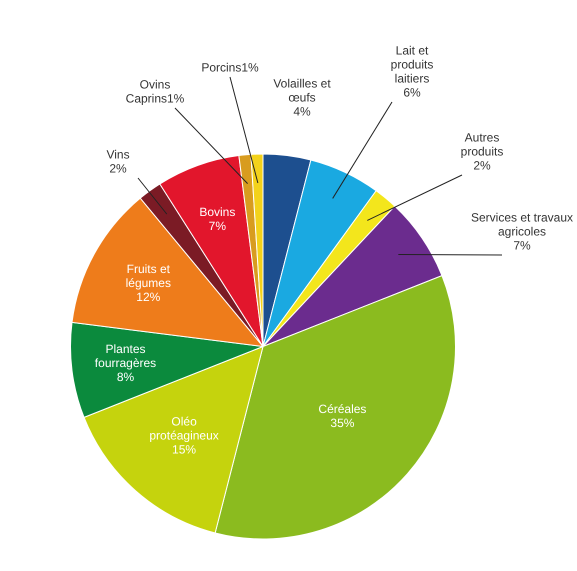 The width and height of the screenshot is (577, 571). What do you see at coordinates (148, 276) in the screenshot?
I see `slice-label: Fruits et légumes` at bounding box center [148, 276].